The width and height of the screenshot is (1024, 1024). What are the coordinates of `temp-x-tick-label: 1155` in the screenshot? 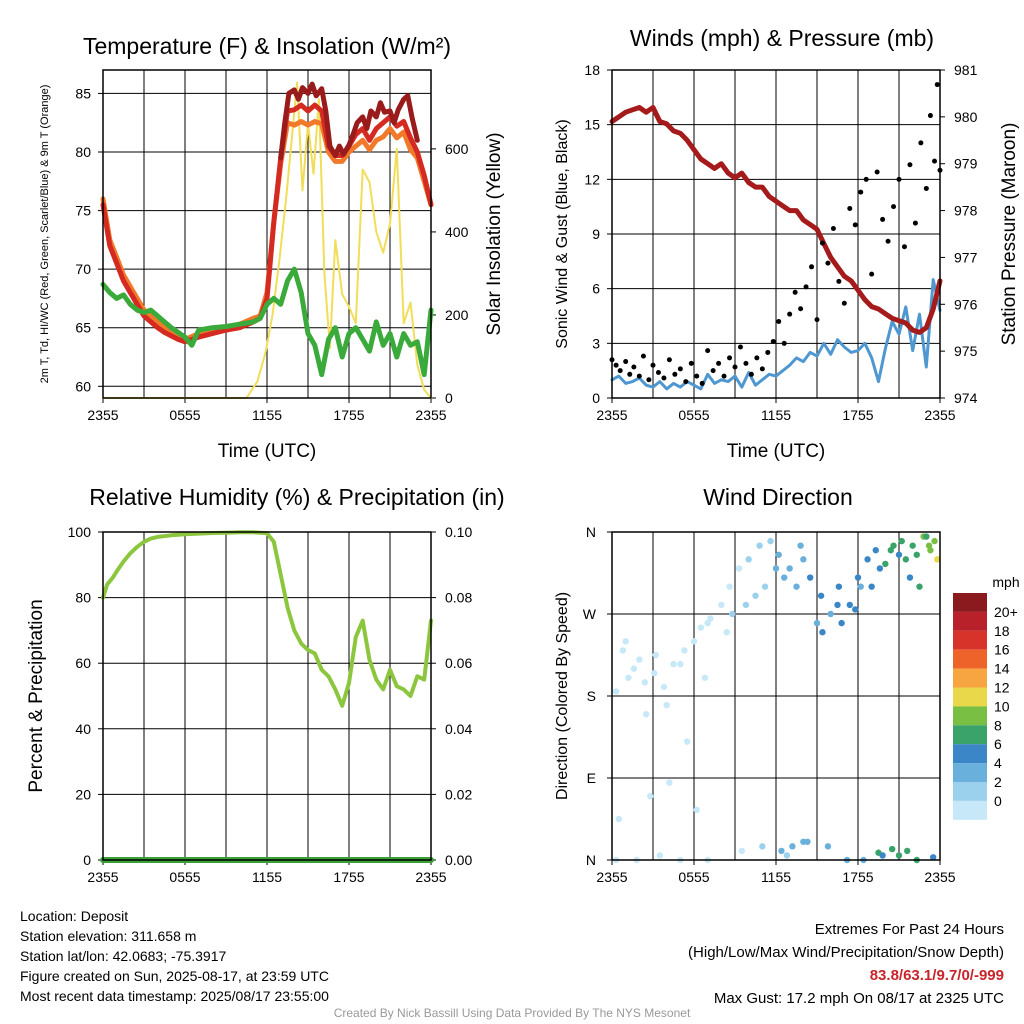 It's located at (267, 415).